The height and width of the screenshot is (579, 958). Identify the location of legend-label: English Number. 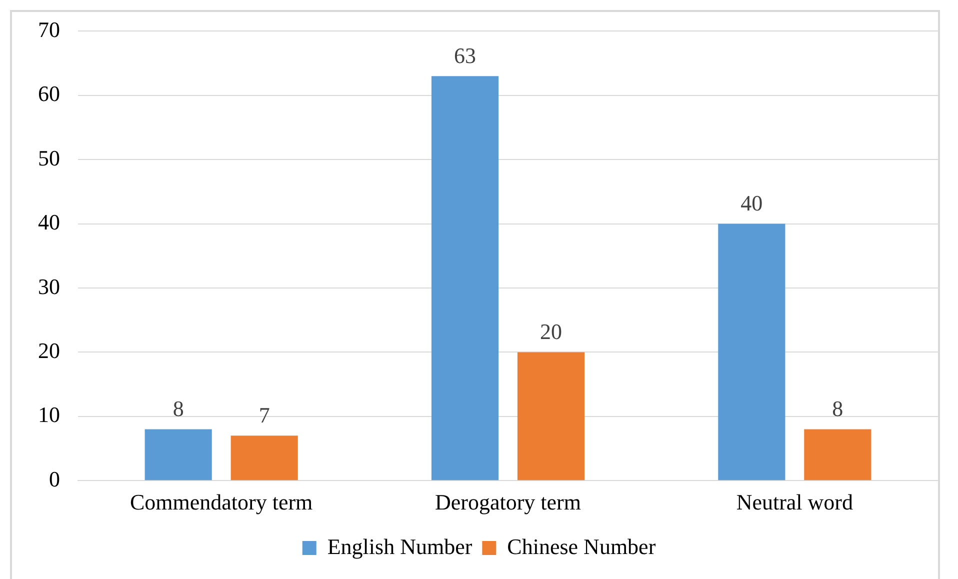
(400, 546).